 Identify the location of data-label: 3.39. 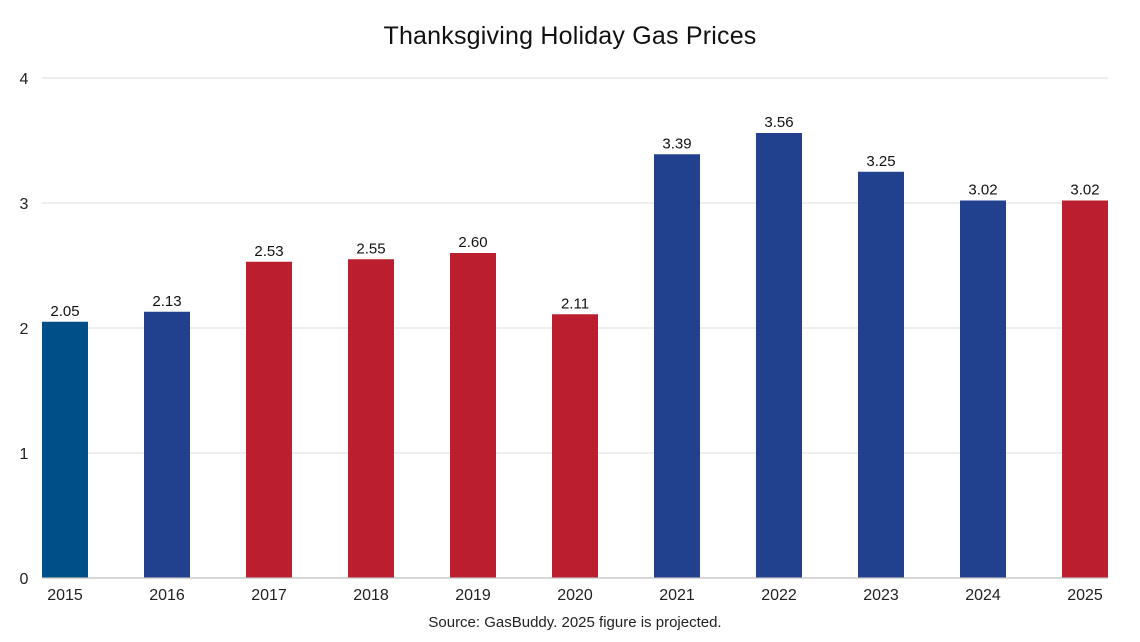
(676, 143).